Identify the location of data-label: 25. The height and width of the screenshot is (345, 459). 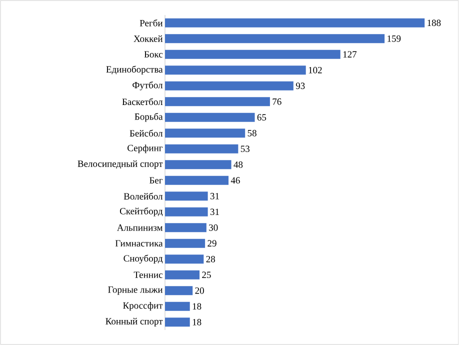
(206, 275).